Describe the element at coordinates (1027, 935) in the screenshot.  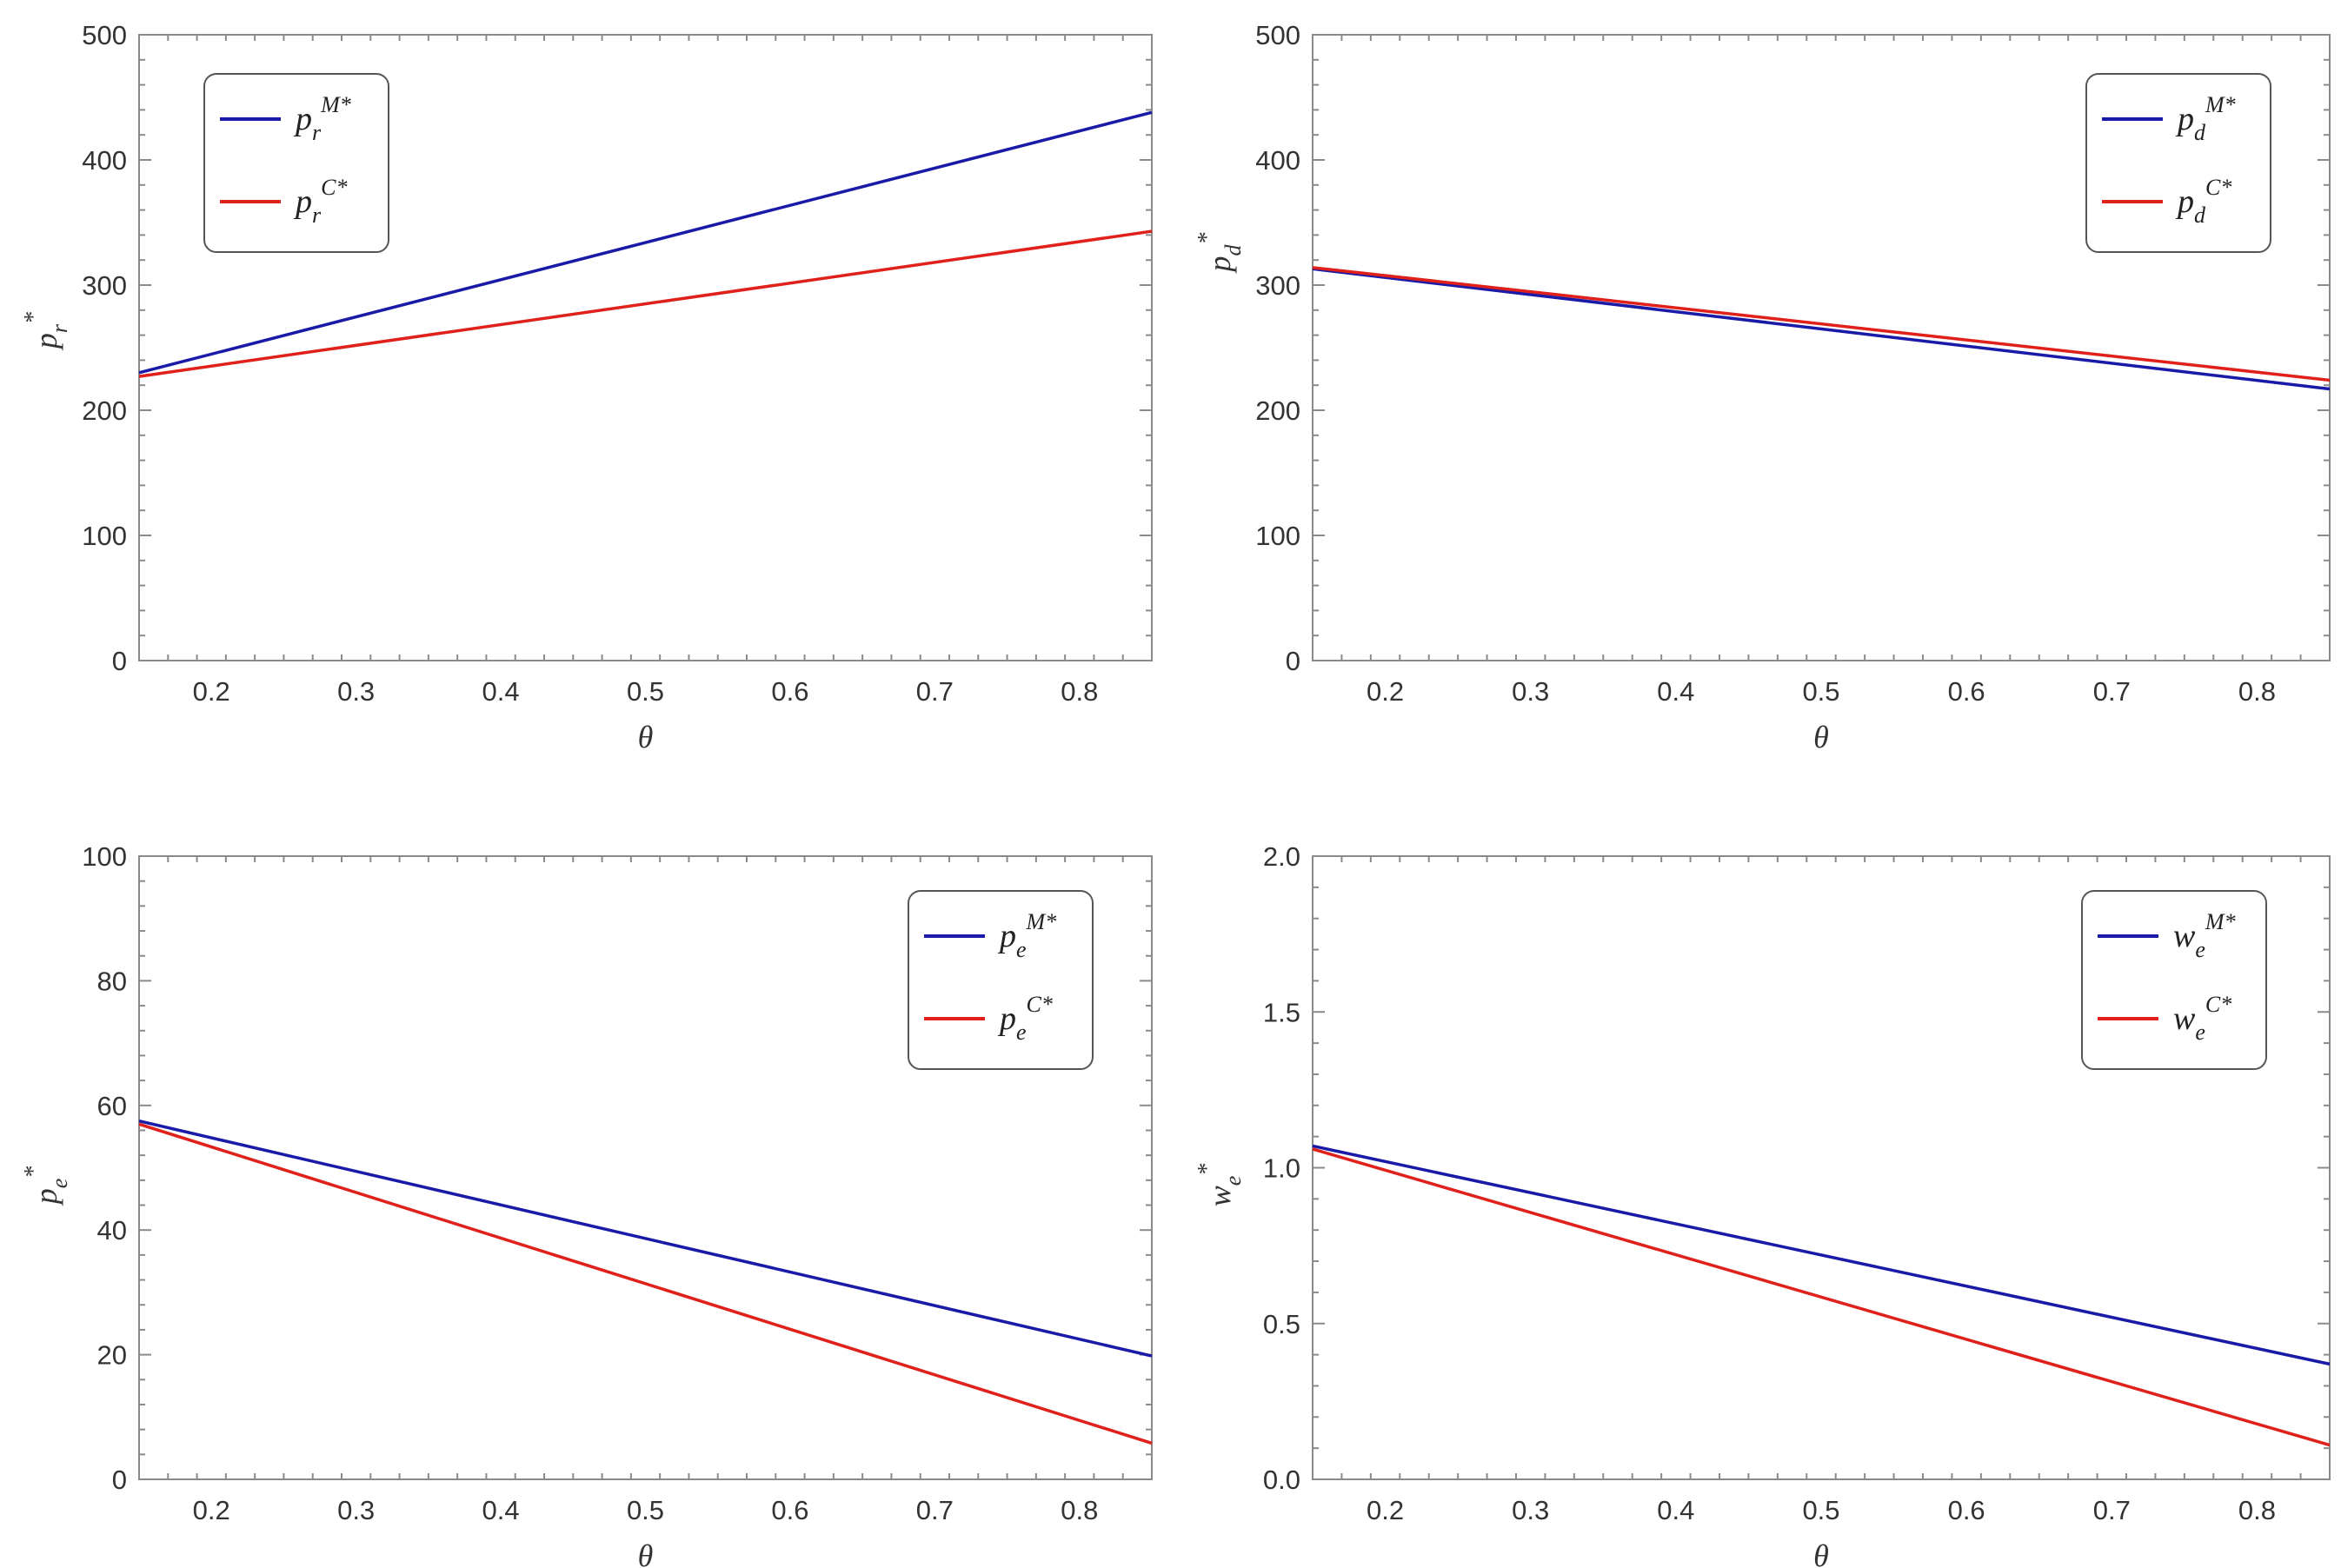
I see `legend-label: peM*` at that location.